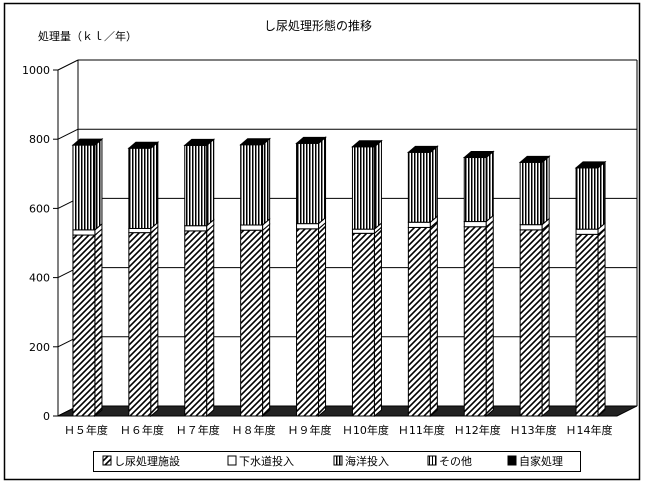 The image size is (645, 484). Describe the element at coordinates (36, 70) in the screenshot. I see `y-tick-label: 1000` at that location.